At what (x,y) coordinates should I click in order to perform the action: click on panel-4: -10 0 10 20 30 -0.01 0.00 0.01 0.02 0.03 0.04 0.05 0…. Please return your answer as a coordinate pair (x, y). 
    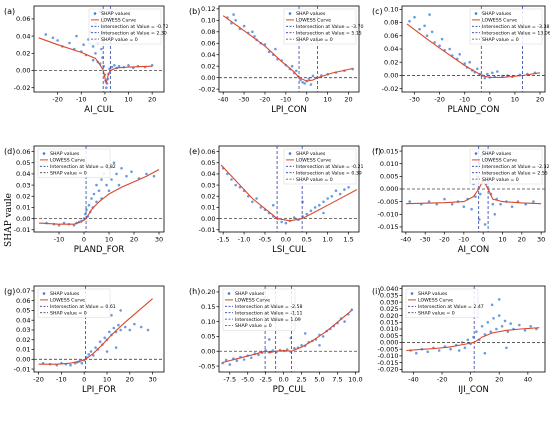
    Looking at the image, I should click on (84, 200).